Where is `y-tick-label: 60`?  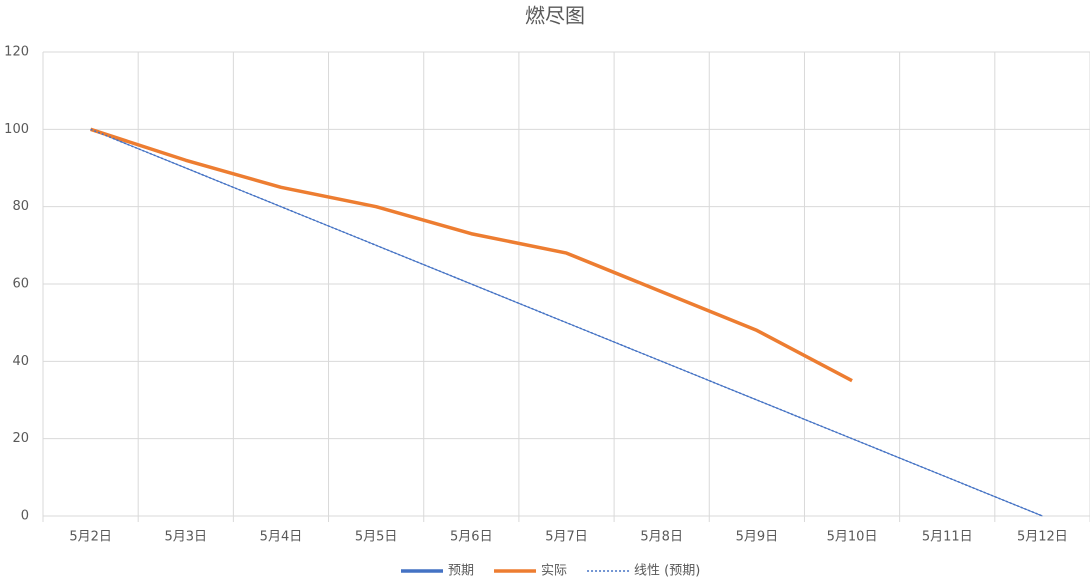 y-tick-label: 60 is located at coordinates (20, 284).